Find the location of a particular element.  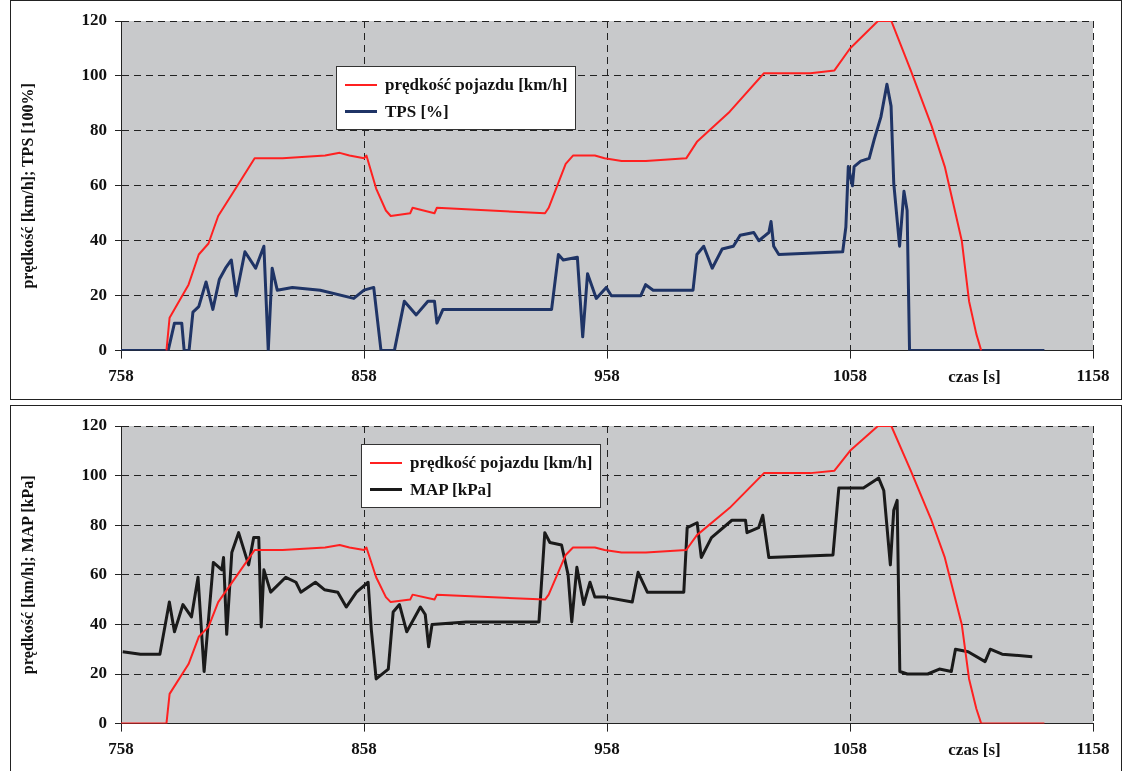

y-axis-title: prędkość [km/h]; TPS [100%] is located at coordinates (27, 186).